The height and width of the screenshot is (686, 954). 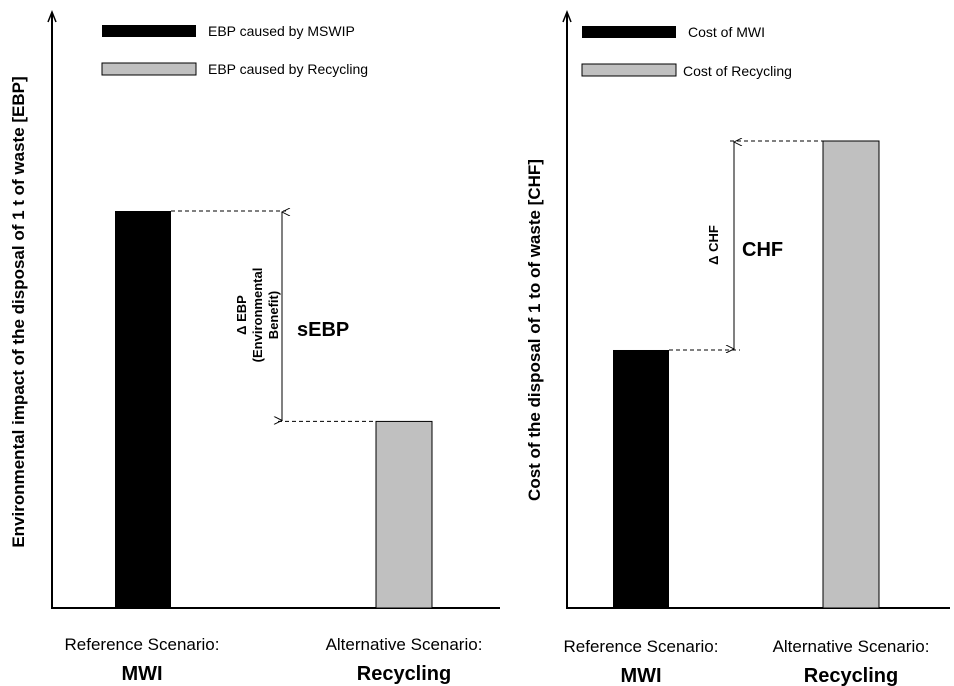 I want to click on left-legend-label-2: EBP caused by Recycling, so click(x=288, y=69).